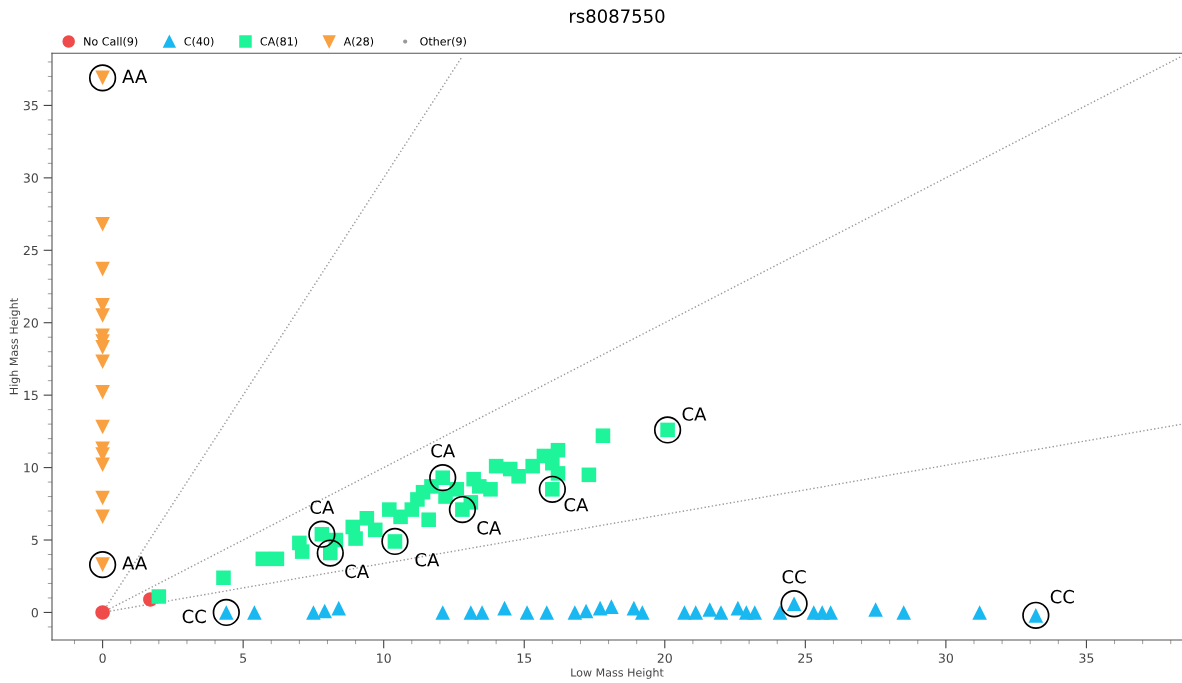 This screenshot has width=1182, height=683. I want to click on chart-title: rs8087550, so click(617, 16).